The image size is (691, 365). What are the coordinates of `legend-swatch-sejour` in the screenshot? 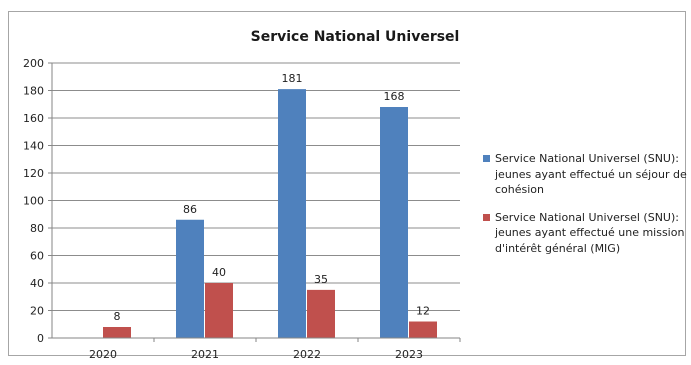 It's located at (486, 158).